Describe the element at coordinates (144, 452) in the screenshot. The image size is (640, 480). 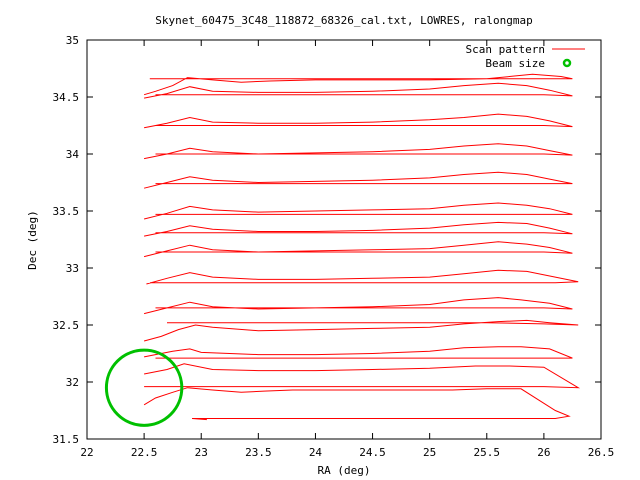
I see `x-tick-label: 22.5` at that location.